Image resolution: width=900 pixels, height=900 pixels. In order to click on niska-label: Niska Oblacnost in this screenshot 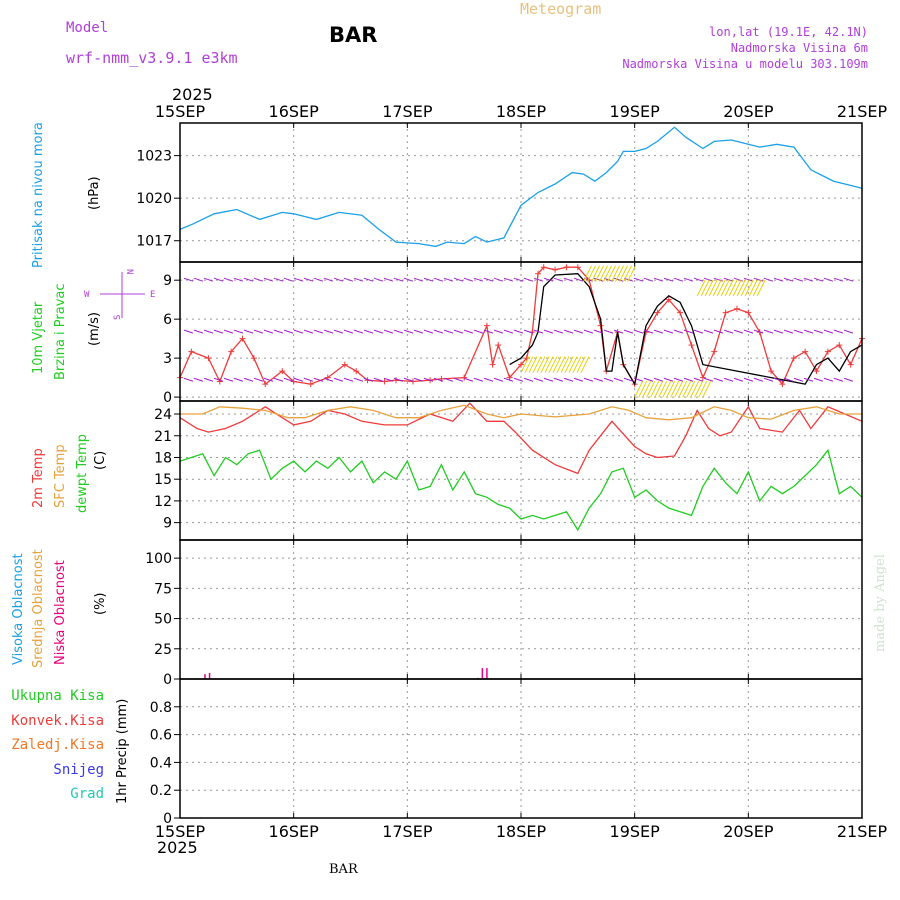, I will do `click(60, 612)`.